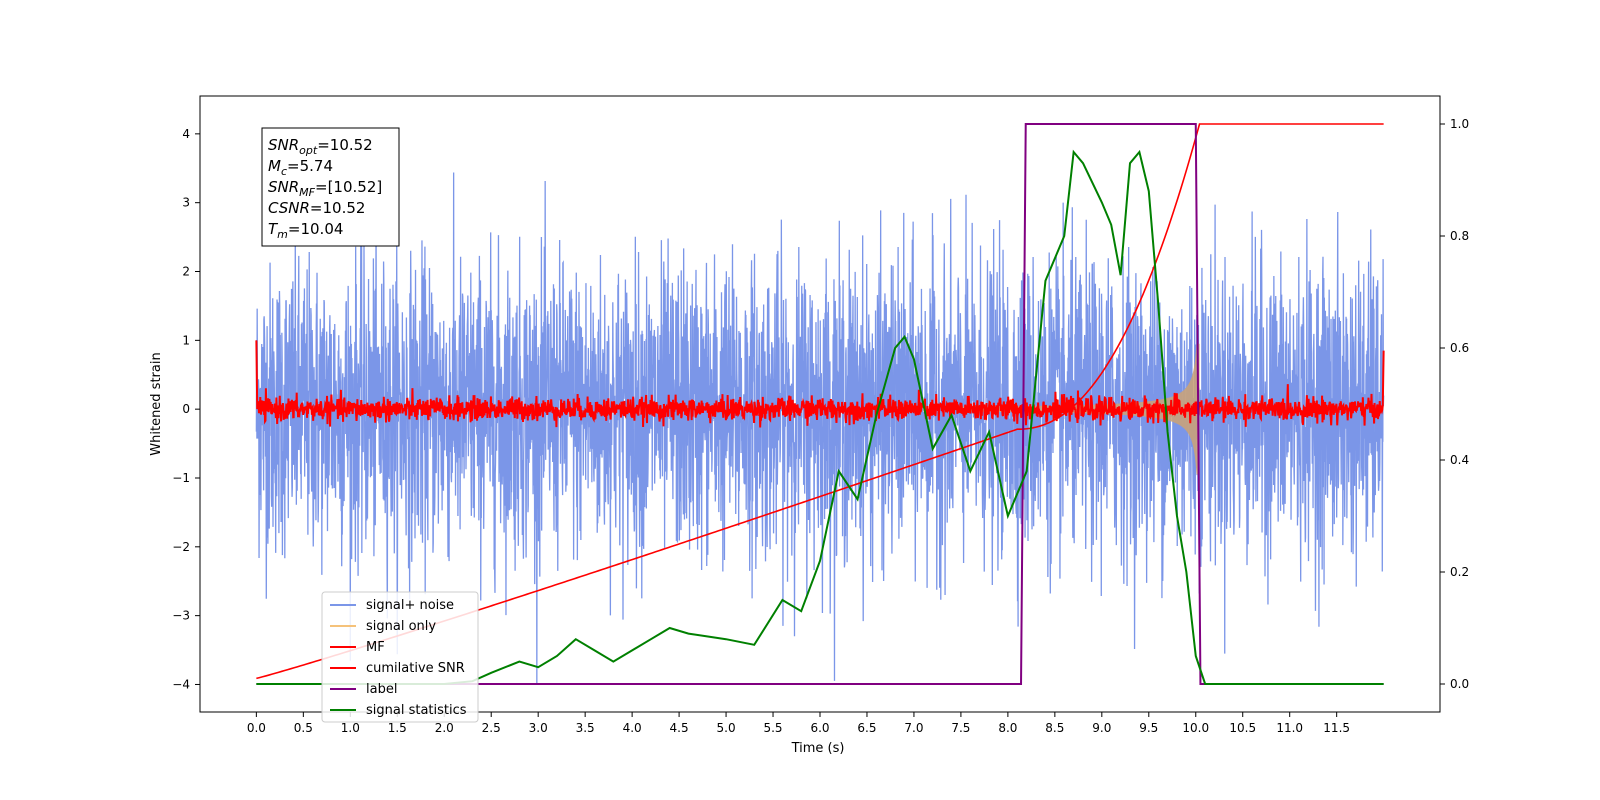 Image resolution: width=1600 pixels, height=800 pixels. What do you see at coordinates (818, 748) in the screenshot?
I see `x-axis-label: Time (s)` at bounding box center [818, 748].